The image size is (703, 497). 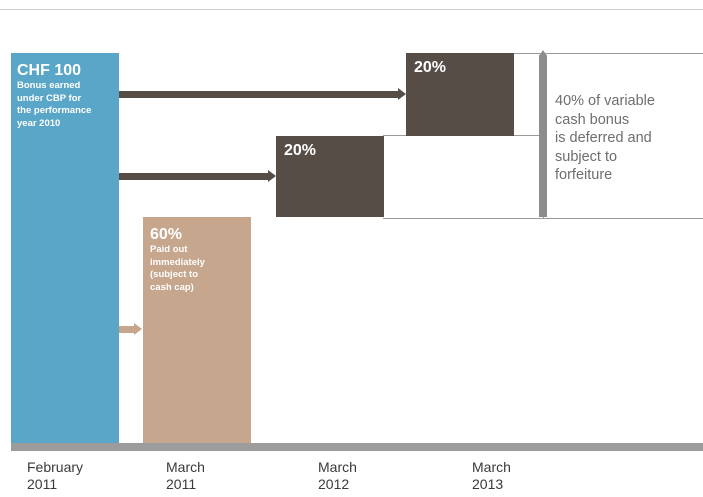 I want to click on timeline-label-mar-2012: March 2012, so click(x=337, y=476).